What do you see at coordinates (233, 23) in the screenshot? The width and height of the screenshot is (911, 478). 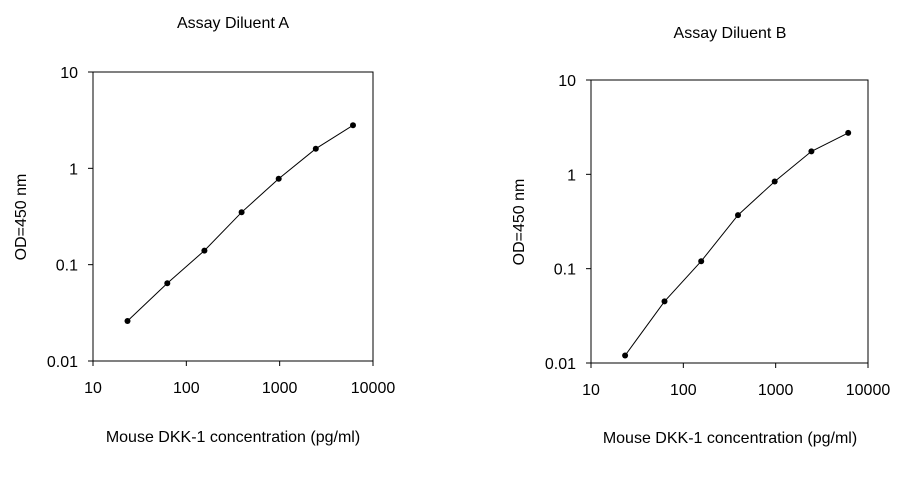 I see `chart-title: Assay Diluent A` at bounding box center [233, 23].